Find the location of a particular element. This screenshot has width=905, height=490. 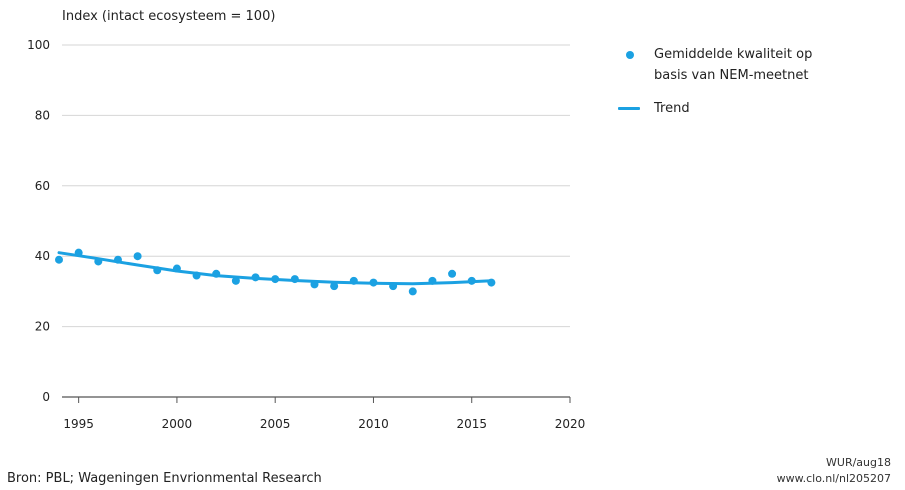

legend-line-marker is located at coordinates (636, 108).